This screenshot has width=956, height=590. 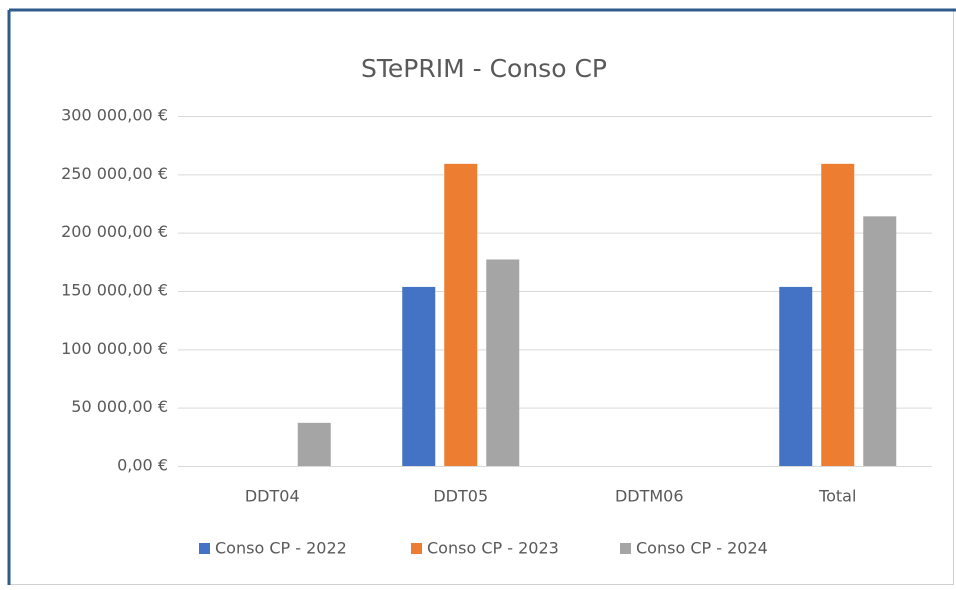 What do you see at coordinates (142, 465) in the screenshot?
I see `y-tick-label: 0,00 €` at bounding box center [142, 465].